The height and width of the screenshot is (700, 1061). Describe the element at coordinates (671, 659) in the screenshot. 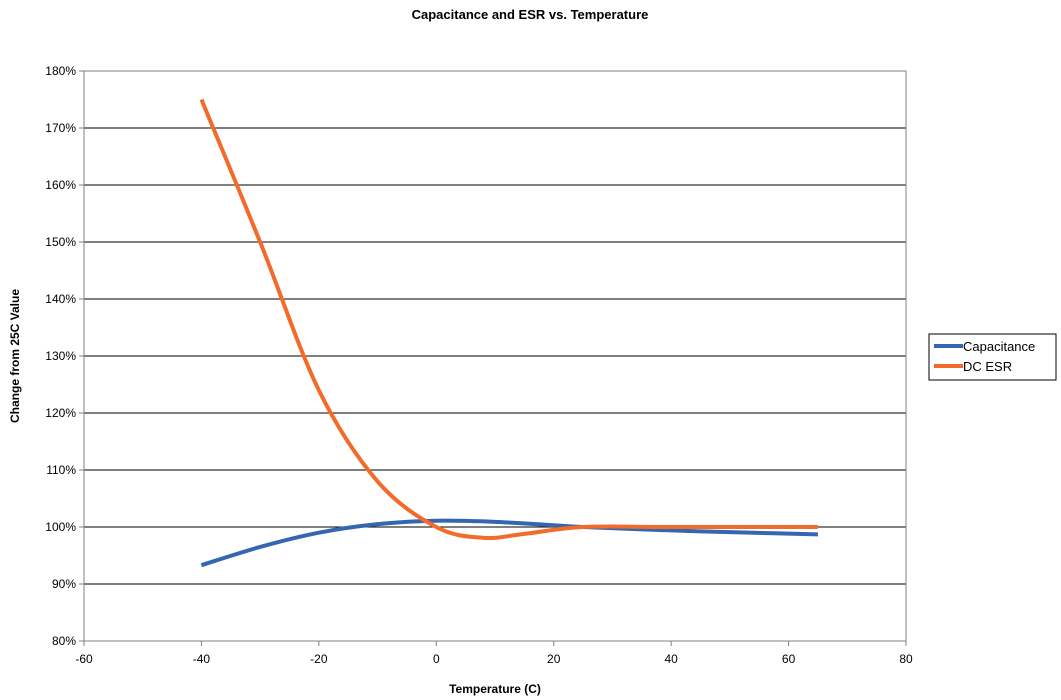

I see `x-tick-label-5: 40` at that location.